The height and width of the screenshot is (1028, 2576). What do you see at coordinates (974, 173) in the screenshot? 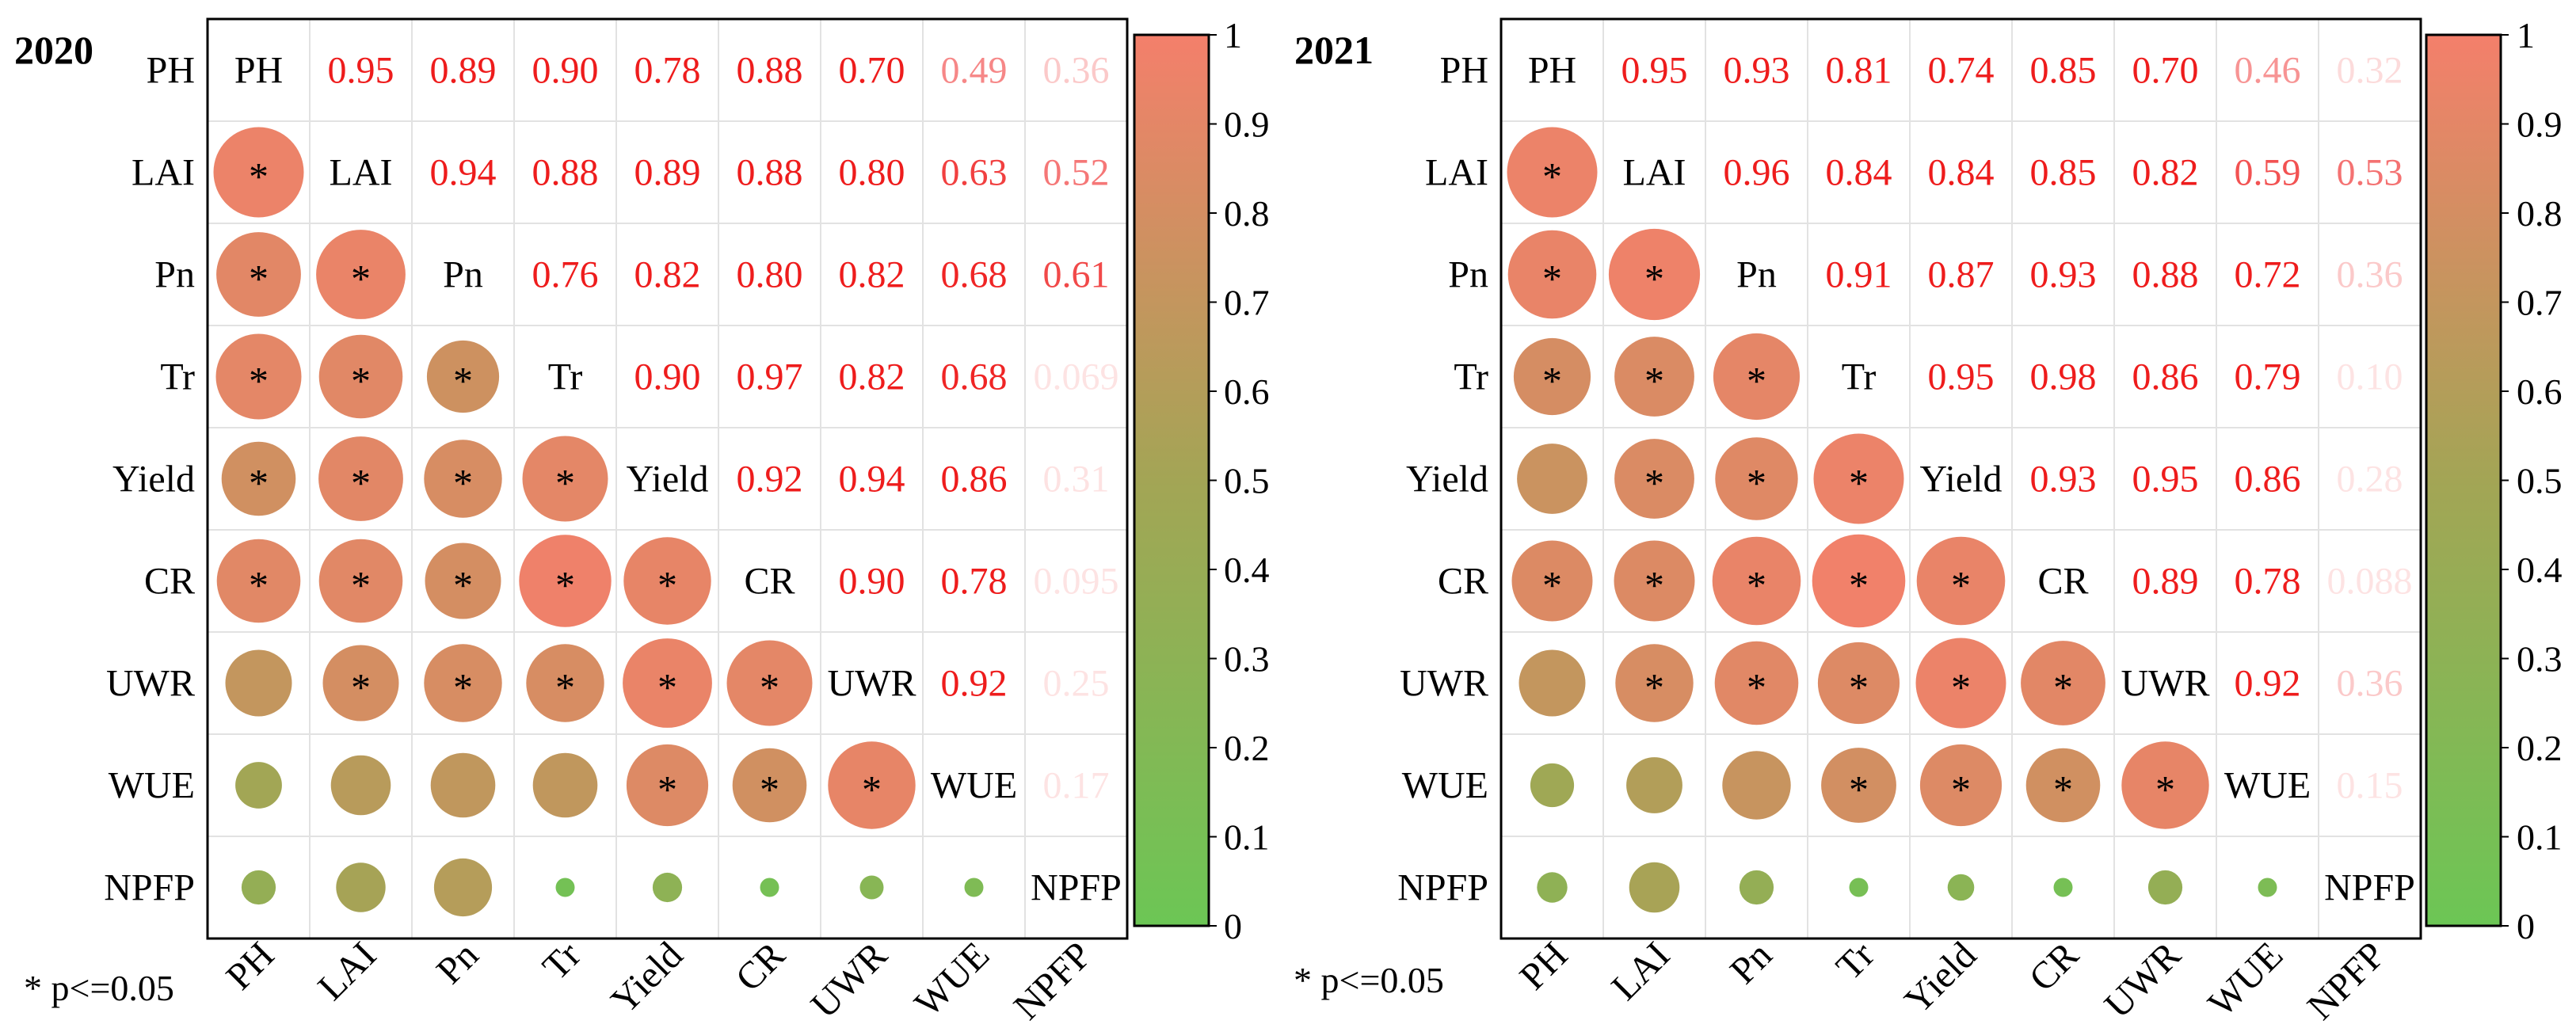
I see `coefficient-label: 0.63` at bounding box center [974, 173].